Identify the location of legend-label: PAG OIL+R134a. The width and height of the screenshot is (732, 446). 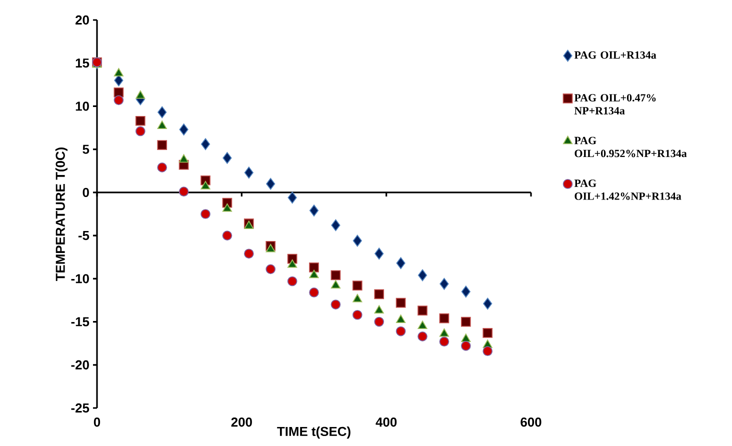
(615, 55).